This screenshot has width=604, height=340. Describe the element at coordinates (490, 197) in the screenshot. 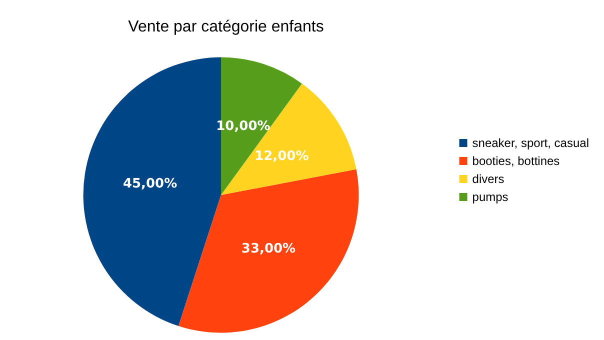

I see `legend-label: pumps` at that location.